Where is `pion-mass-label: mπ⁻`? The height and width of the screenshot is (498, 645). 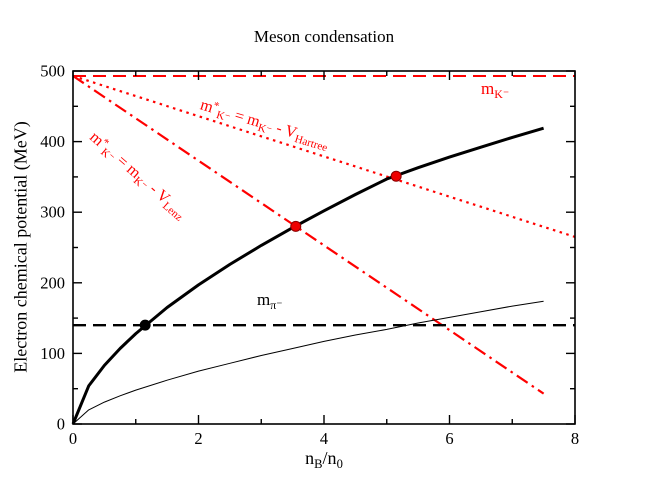
pion-mass-label: mπ⁻ is located at coordinates (270, 301).